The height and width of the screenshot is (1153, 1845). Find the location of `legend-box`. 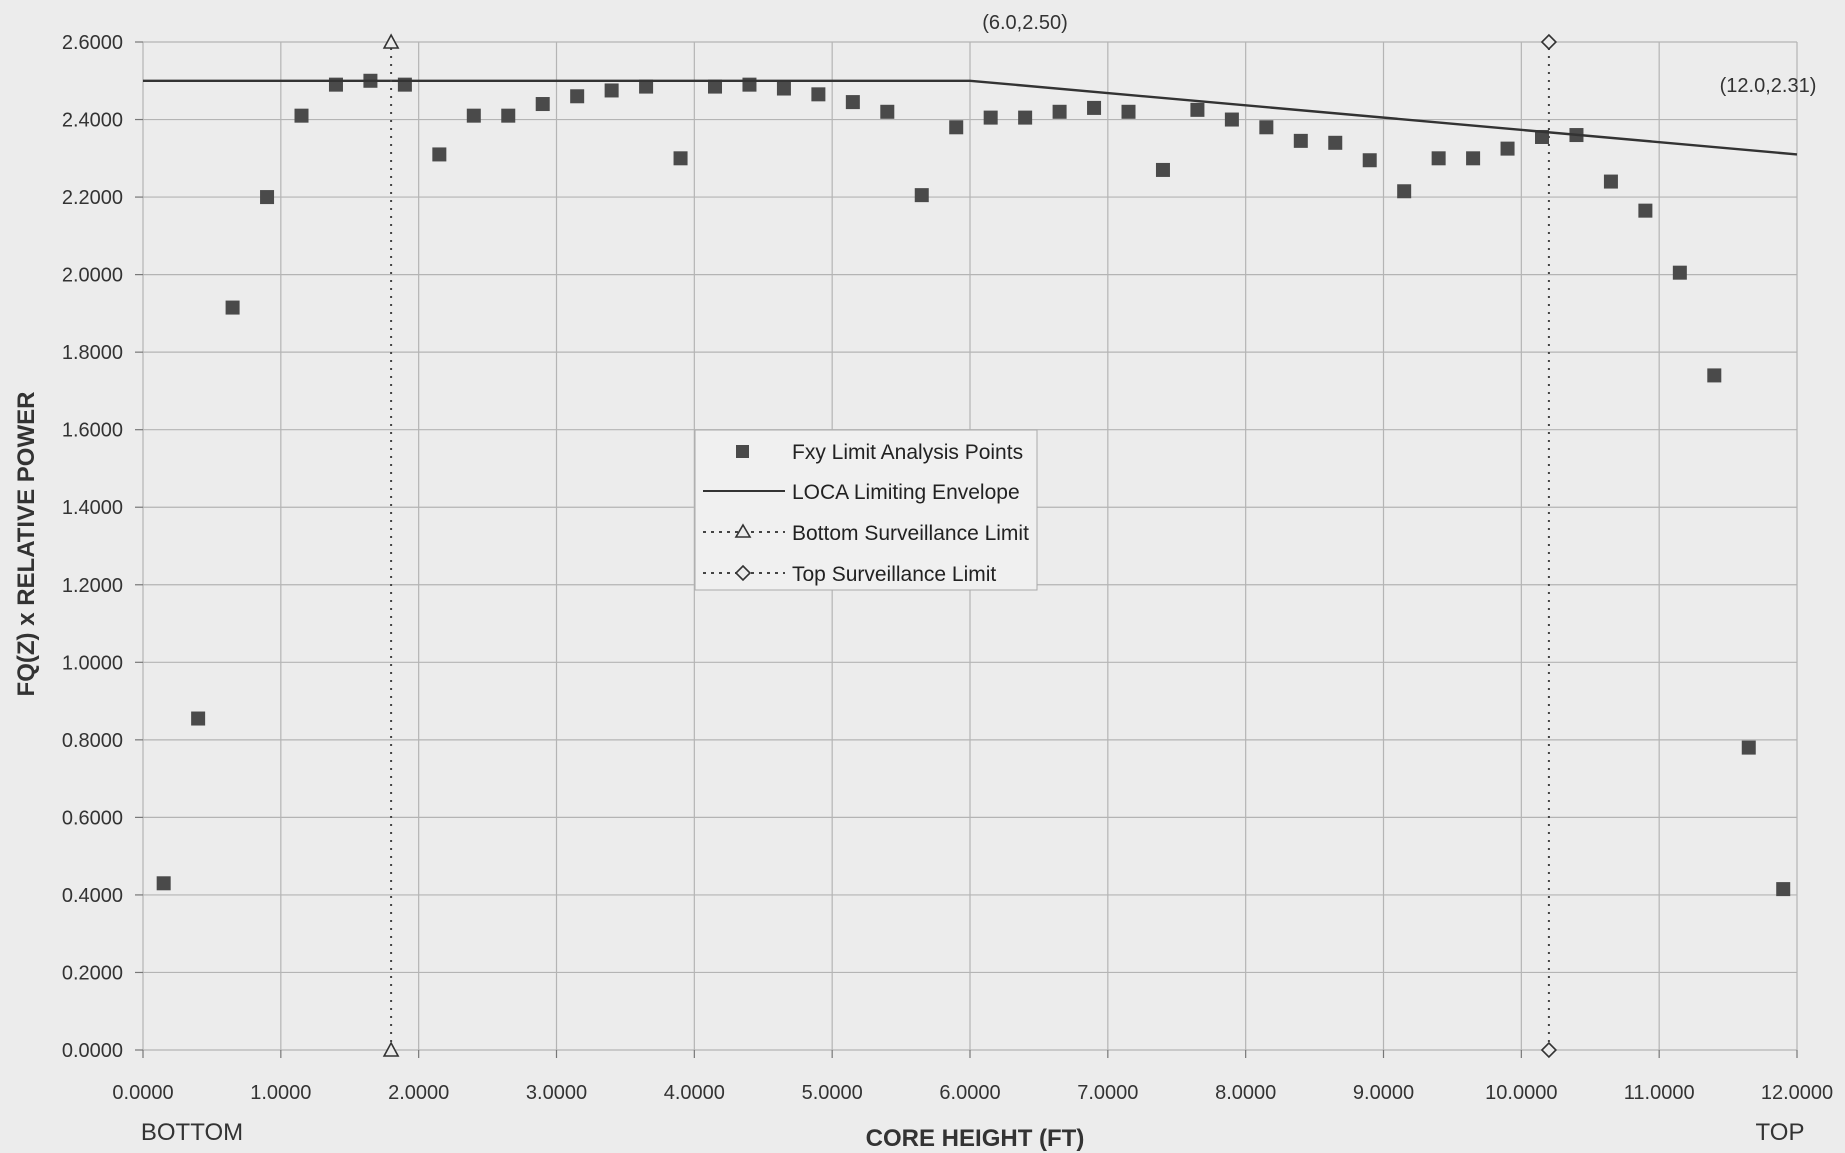

legend-box is located at coordinates (866, 510).